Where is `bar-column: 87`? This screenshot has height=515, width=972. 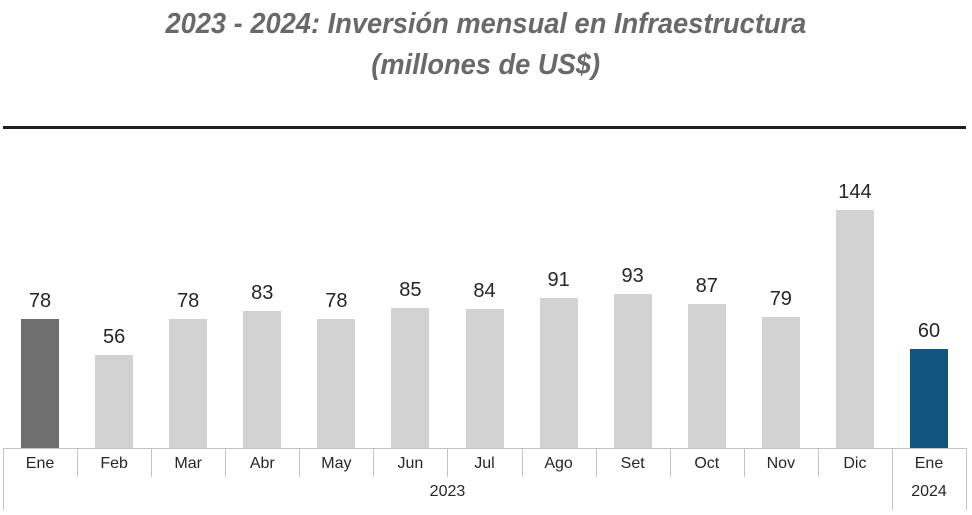
bar-column: 87 is located at coordinates (707, 294).